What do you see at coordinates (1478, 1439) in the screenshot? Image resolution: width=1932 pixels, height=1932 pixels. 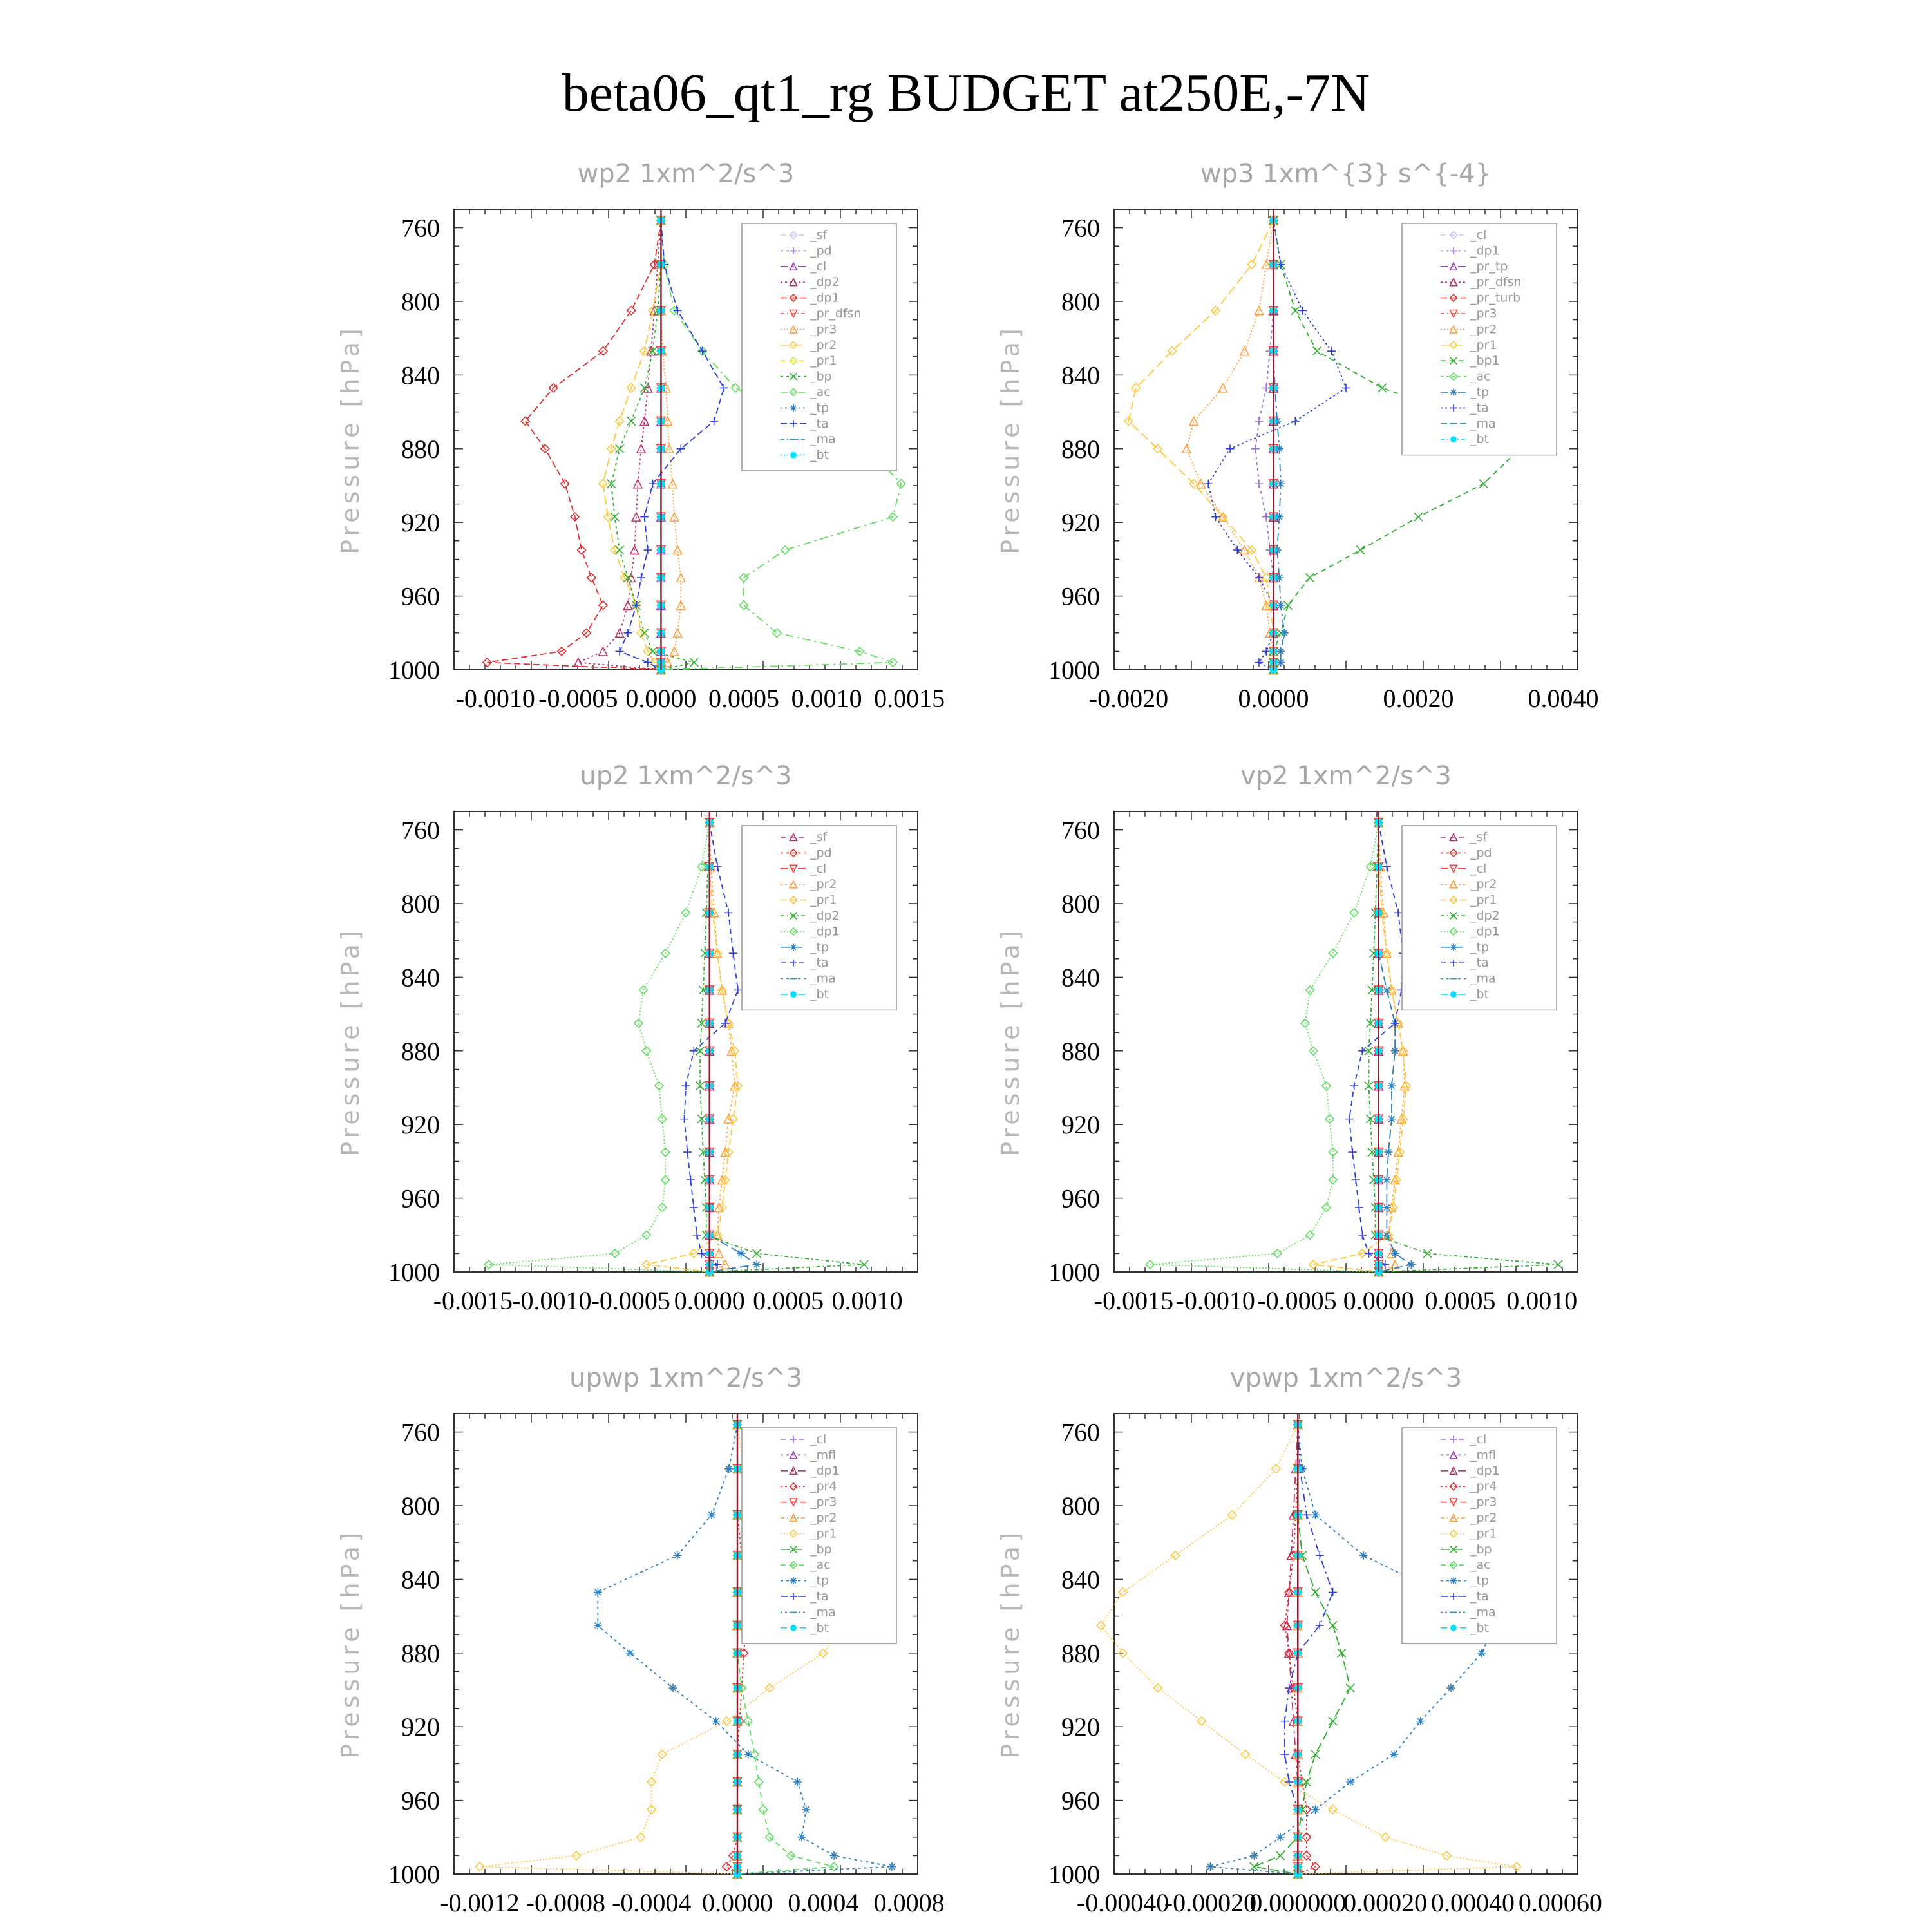 I see `legend-label: _cl` at bounding box center [1478, 1439].